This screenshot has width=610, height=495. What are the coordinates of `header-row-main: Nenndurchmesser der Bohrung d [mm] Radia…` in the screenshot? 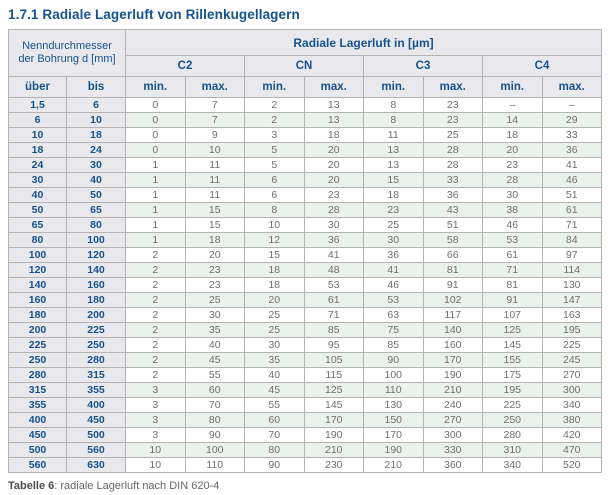 It's located at (305, 53).